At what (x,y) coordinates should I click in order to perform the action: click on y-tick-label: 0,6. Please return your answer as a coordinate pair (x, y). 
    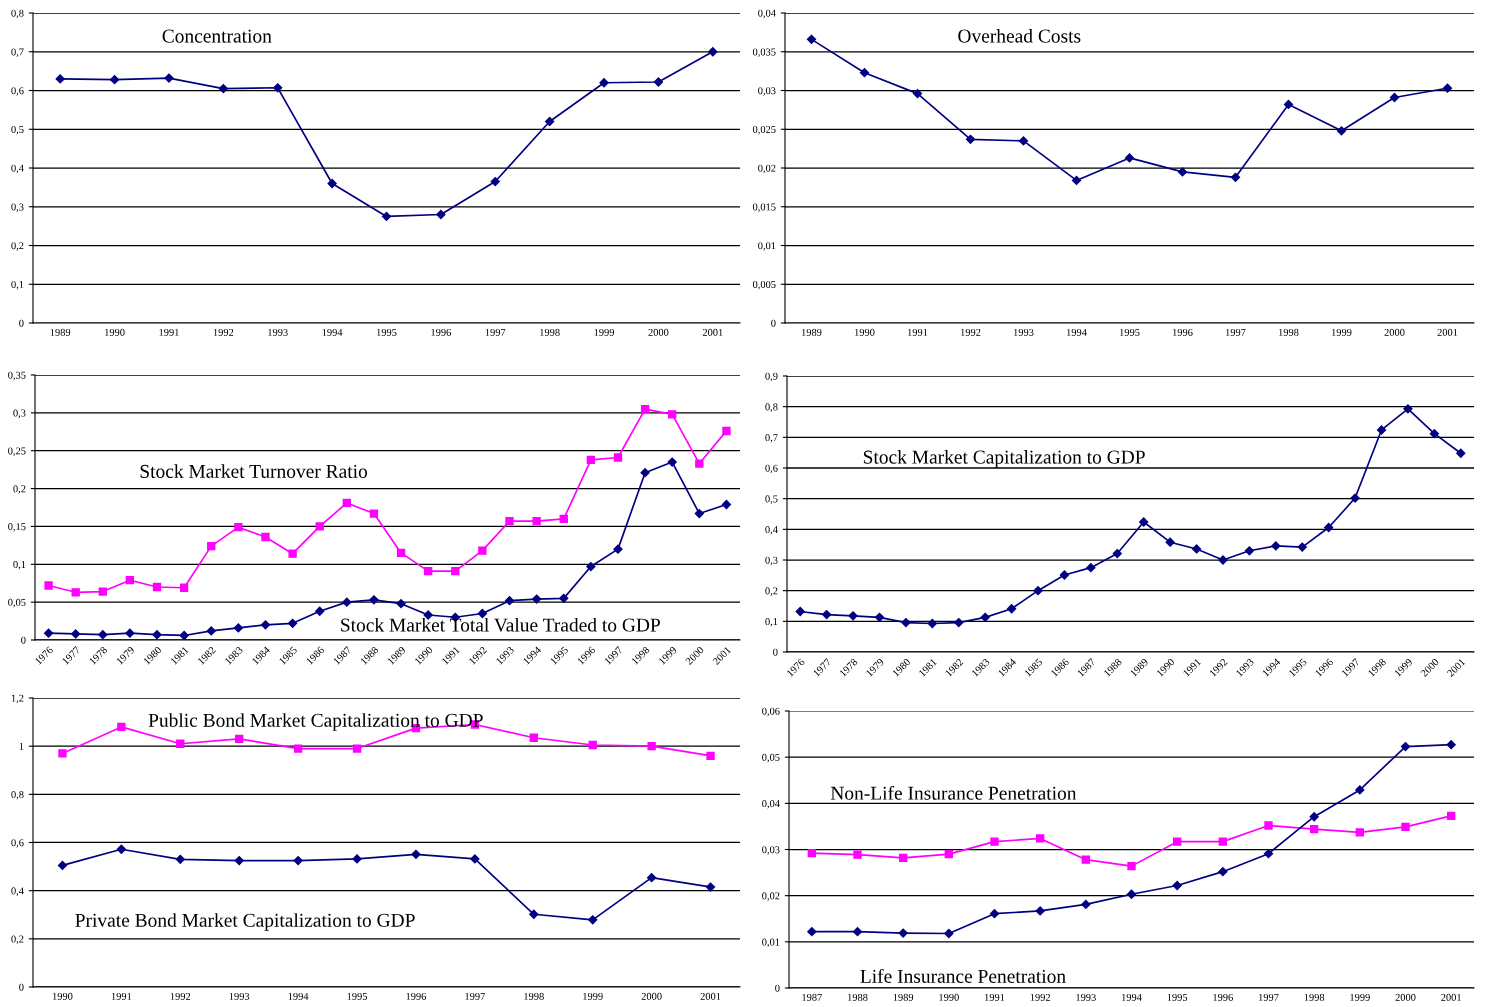
    Looking at the image, I should click on (771, 469).